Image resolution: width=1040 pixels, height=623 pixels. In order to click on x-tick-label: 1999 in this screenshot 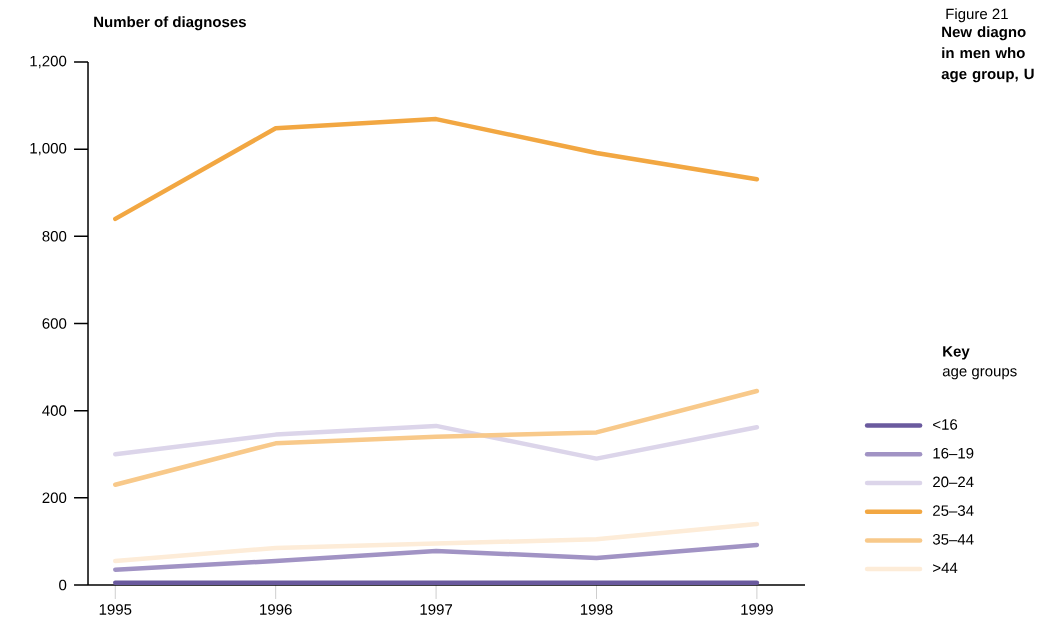, I will do `click(757, 609)`.